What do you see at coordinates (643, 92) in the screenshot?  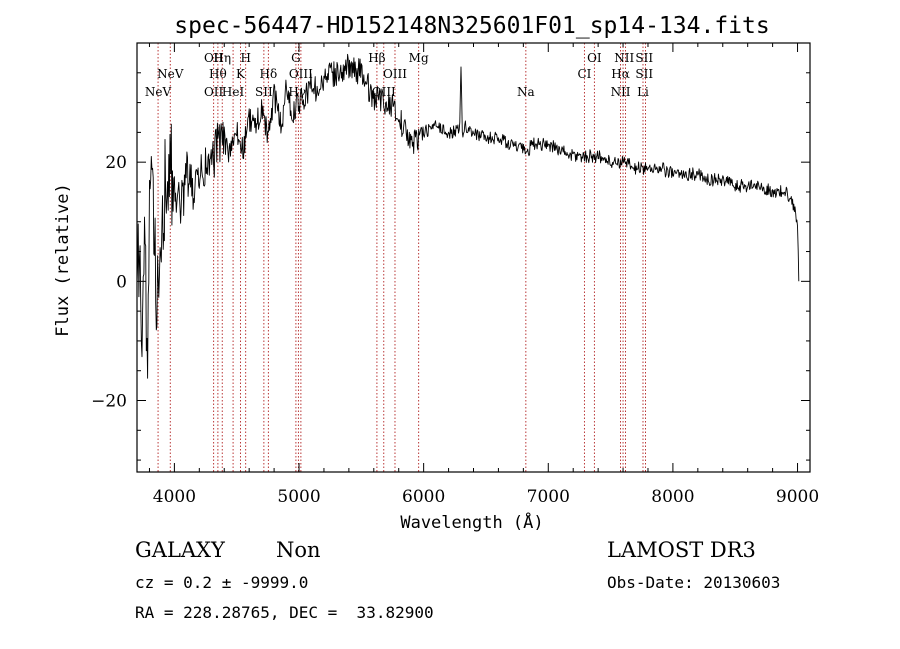 I see `line-label-26: Li` at bounding box center [643, 92].